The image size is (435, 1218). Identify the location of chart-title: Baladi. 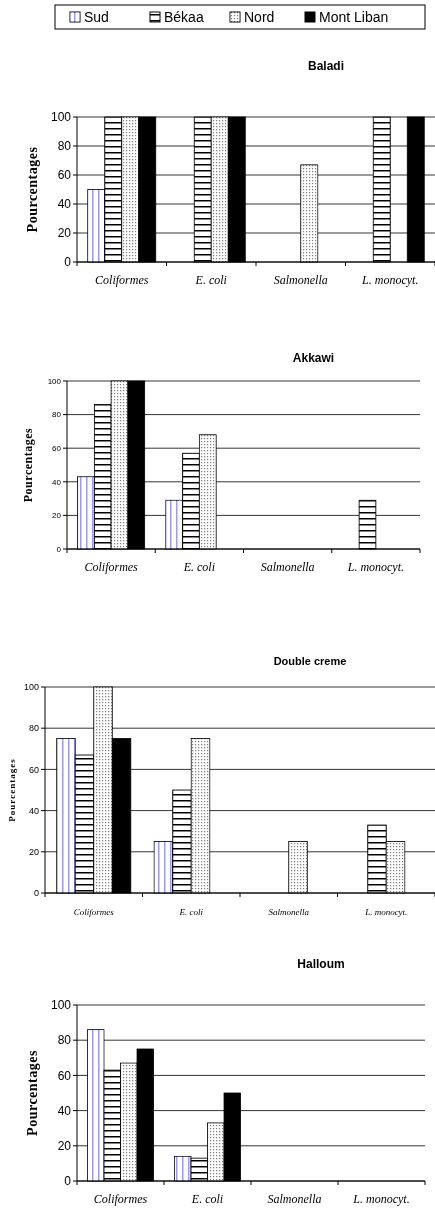
(326, 66).